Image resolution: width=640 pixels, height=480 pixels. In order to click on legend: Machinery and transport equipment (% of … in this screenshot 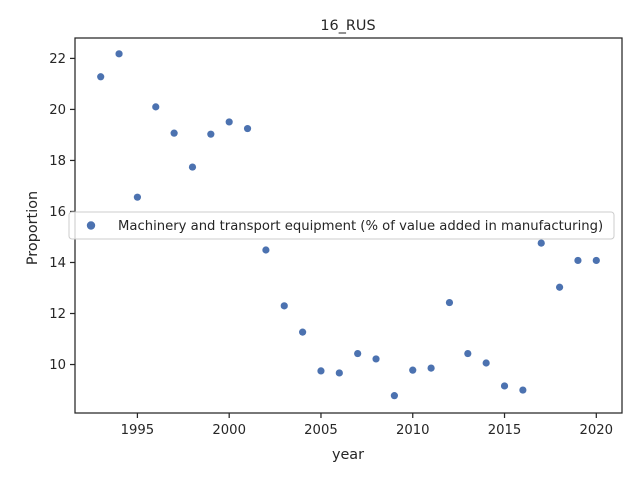, I will do `click(341, 225)`.